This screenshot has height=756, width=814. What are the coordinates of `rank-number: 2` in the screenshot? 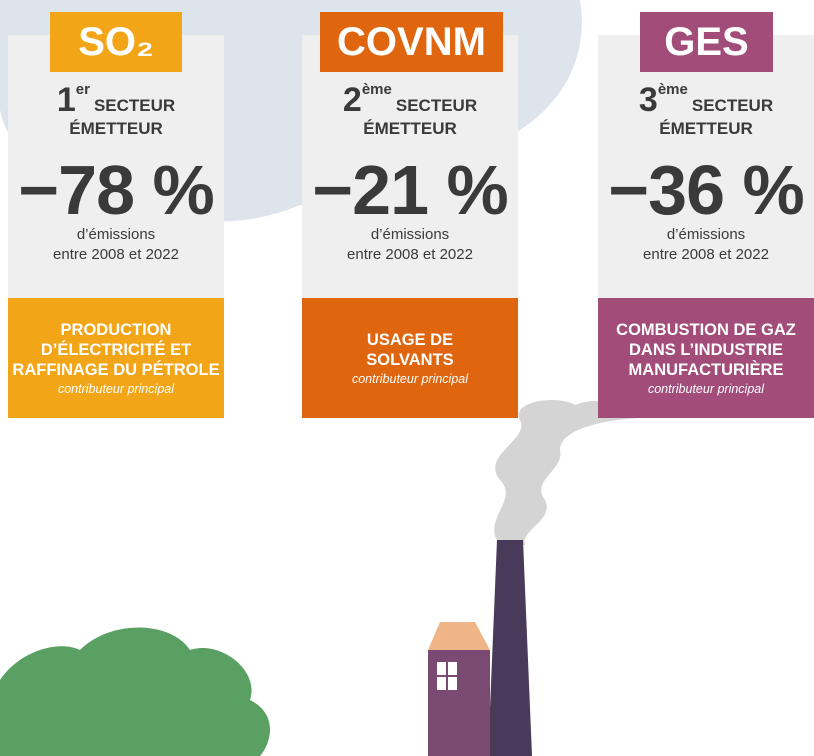 It's located at (352, 100).